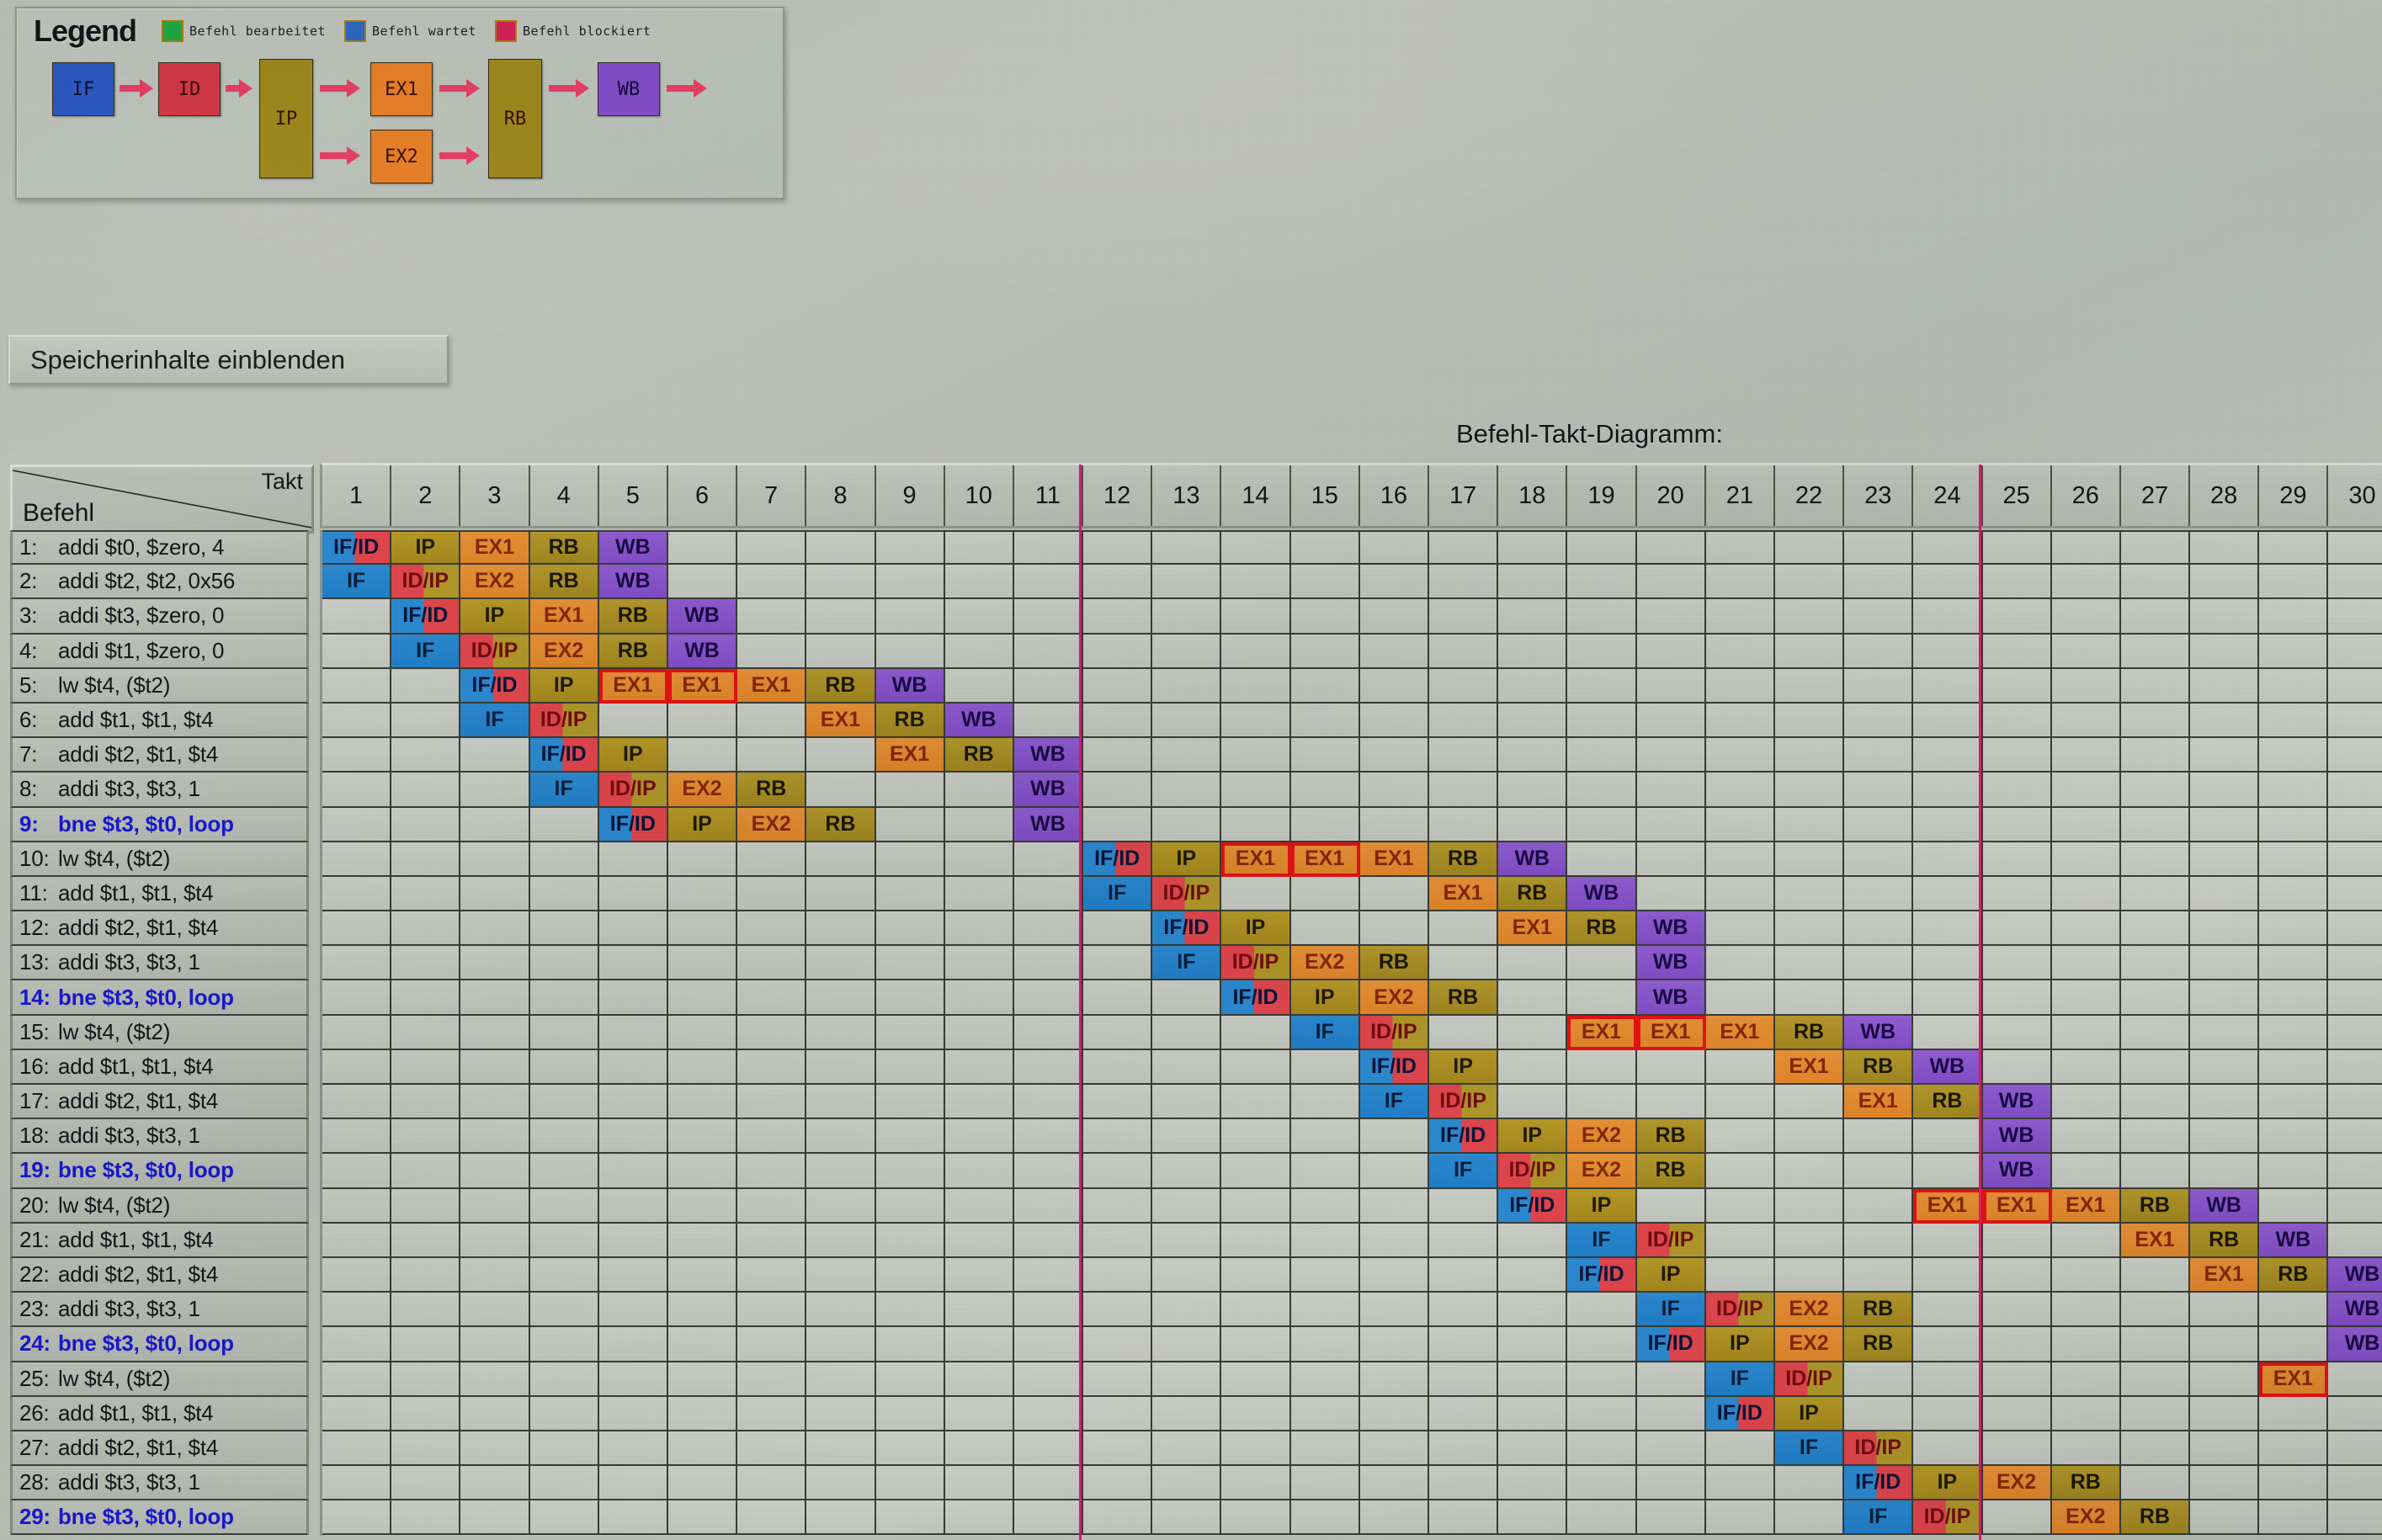 This screenshot has height=1540, width=2382. Describe the element at coordinates (159, 1240) in the screenshot. I see `instruction-row: 21: add $t1, $t1, $t4` at that location.